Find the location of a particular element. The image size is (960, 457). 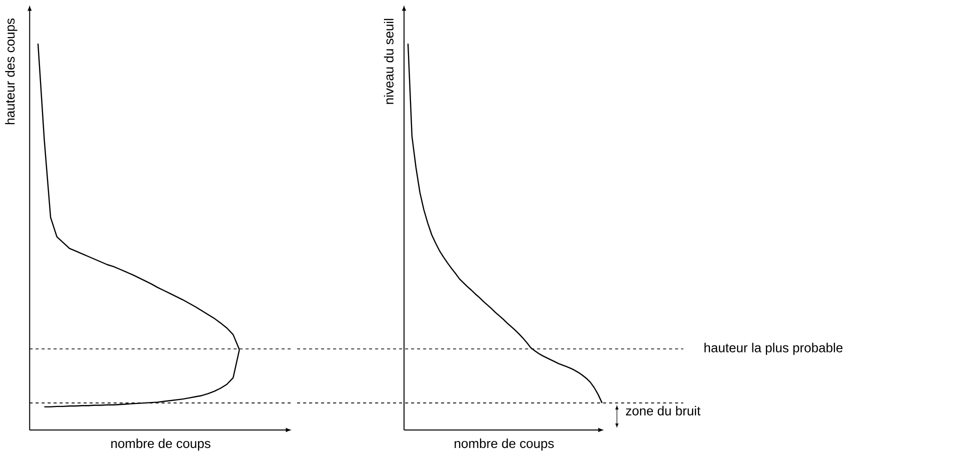

text: zone du bruit is located at coordinates (663, 411).